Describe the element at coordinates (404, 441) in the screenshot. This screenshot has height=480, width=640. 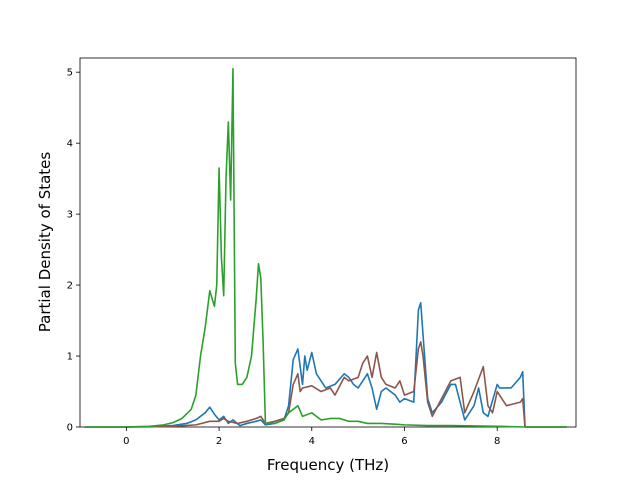
I see `x-tick-label: 6` at that location.